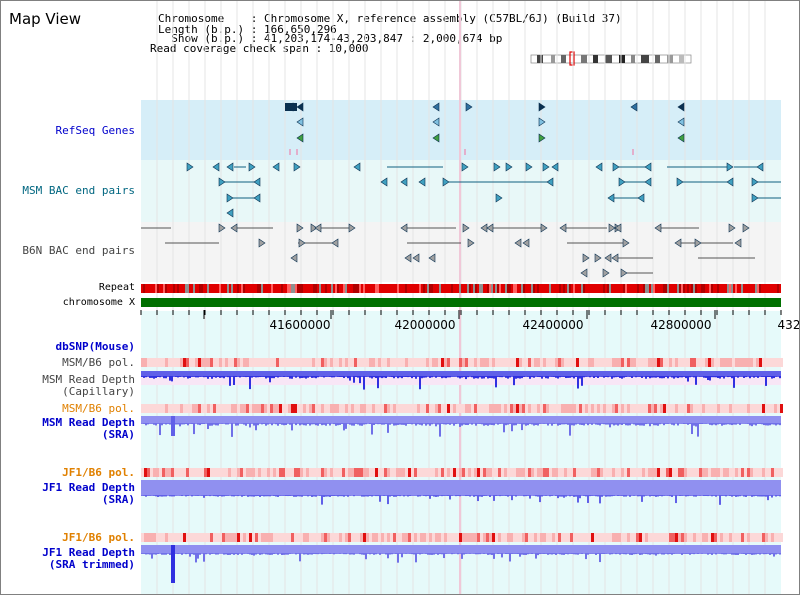  I want to click on track-label-msm-read-depth-capillary: MSM Read Depth (Capillary), so click(88, 385).